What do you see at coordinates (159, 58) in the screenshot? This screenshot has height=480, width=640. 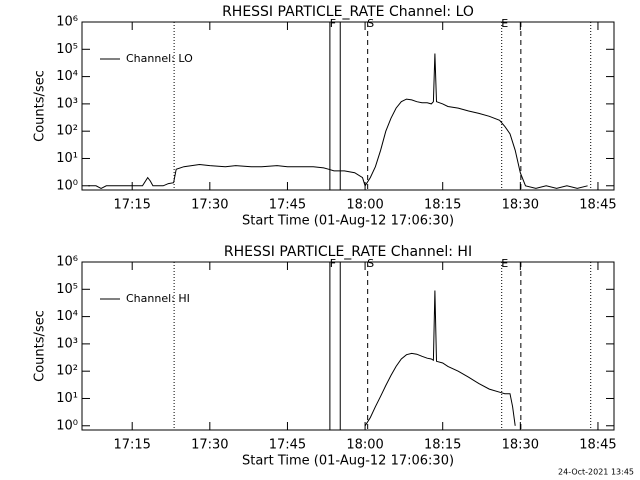 I see `legend-label: Channel: LO` at bounding box center [159, 58].